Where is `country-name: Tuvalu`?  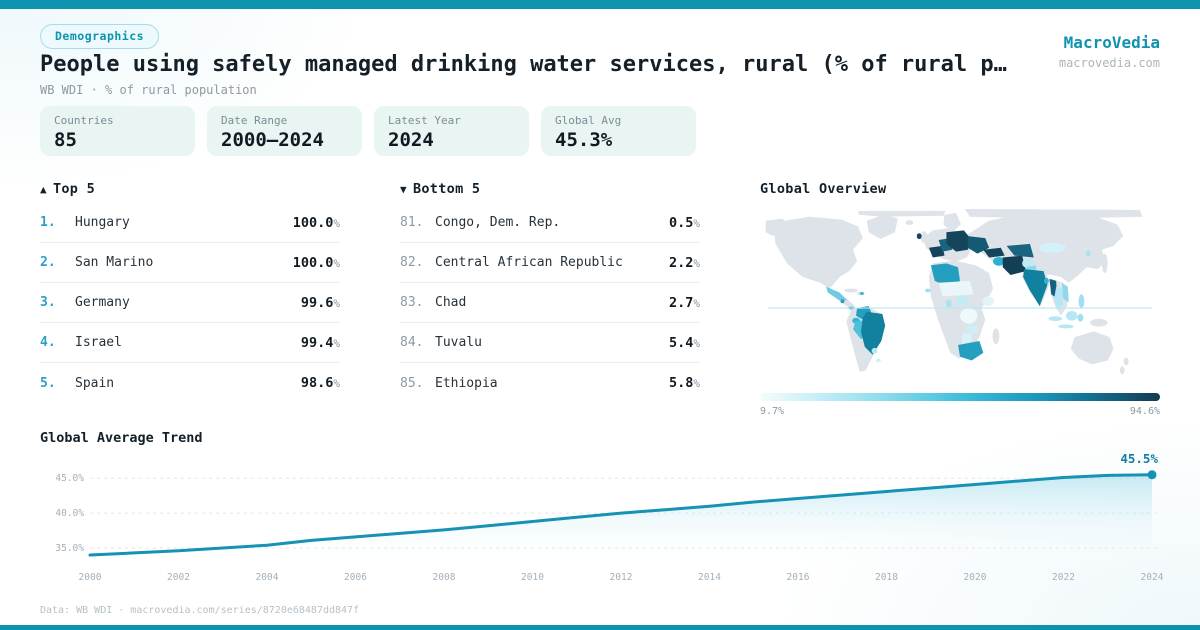 country-name: Tuvalu is located at coordinates (458, 342).